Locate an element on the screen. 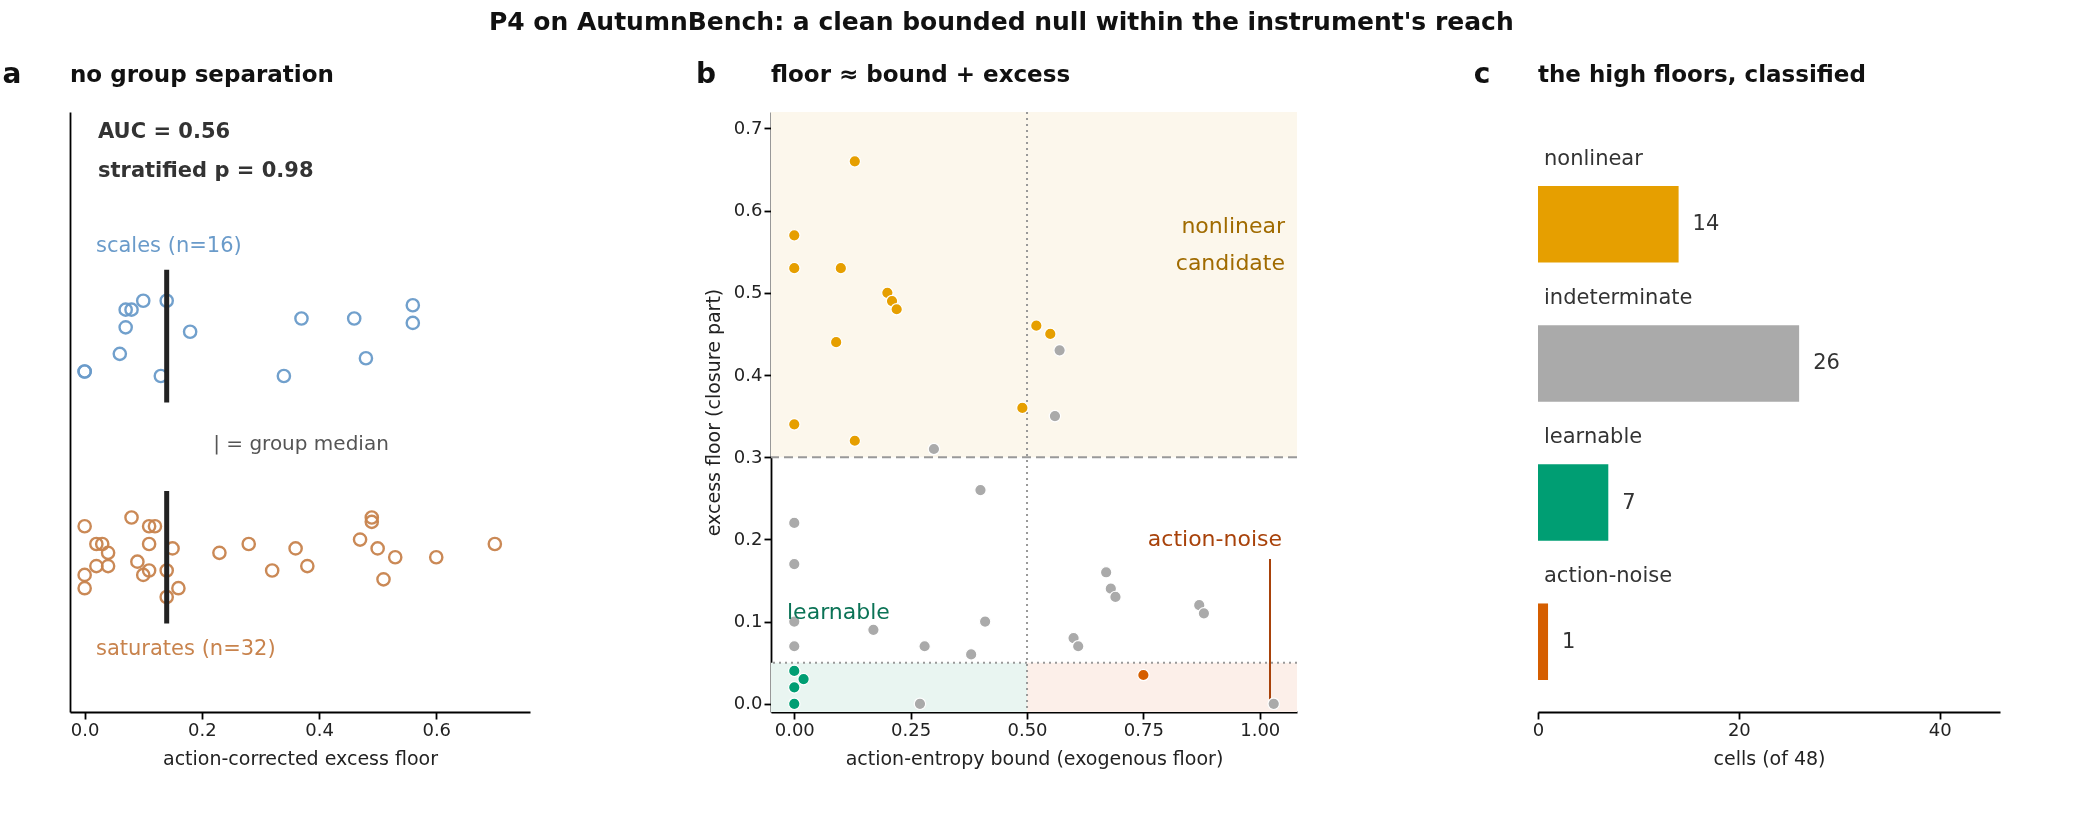 Image resolution: width=2073 pixels, height=823 pixels. x-axis-title: action-corrected excess floor is located at coordinates (301, 757).